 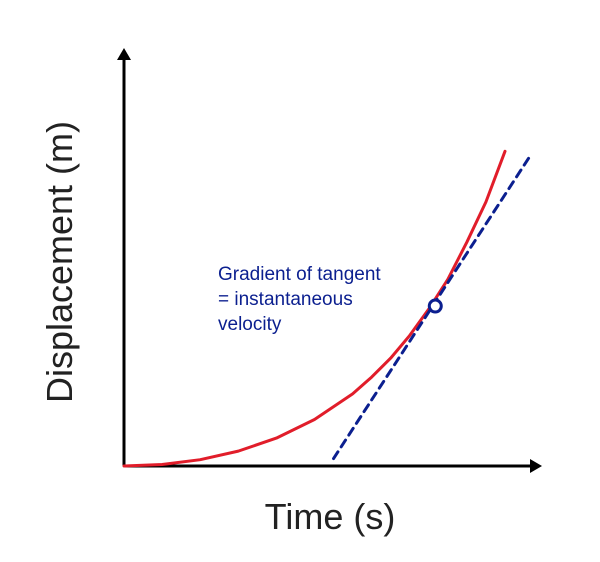 What do you see at coordinates (330, 516) in the screenshot?
I see `x-axis-label: Time (s)` at bounding box center [330, 516].